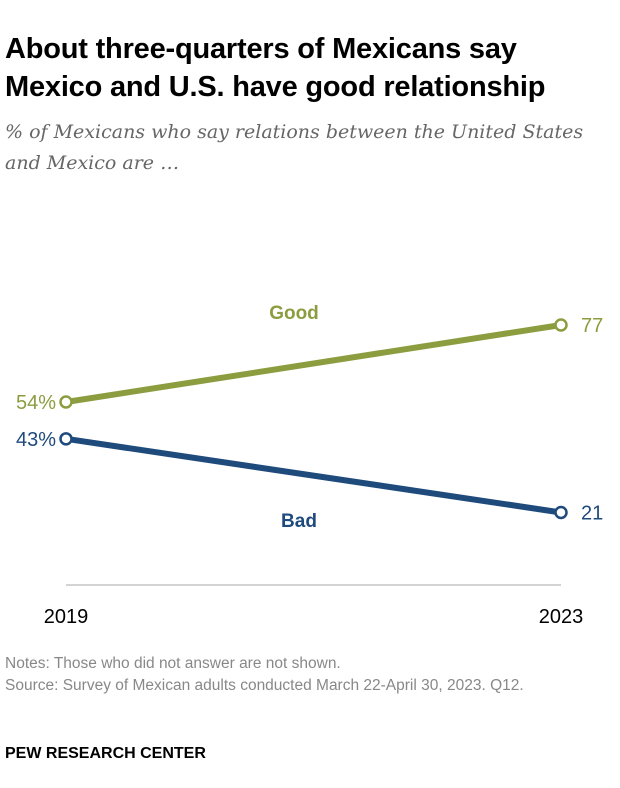  I want to click on x-tick-label-2019: 2019, so click(66, 617).